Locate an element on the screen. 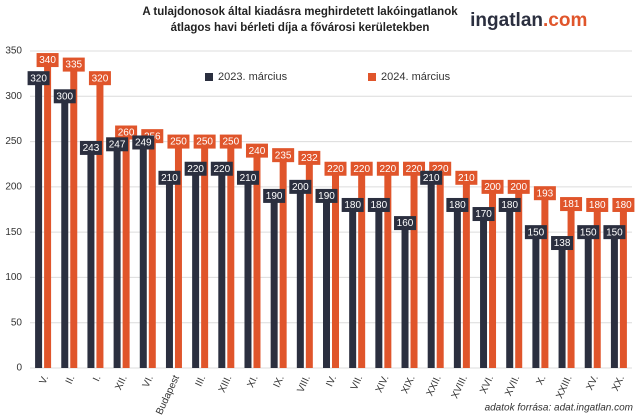  value-label: 243 is located at coordinates (91, 148).